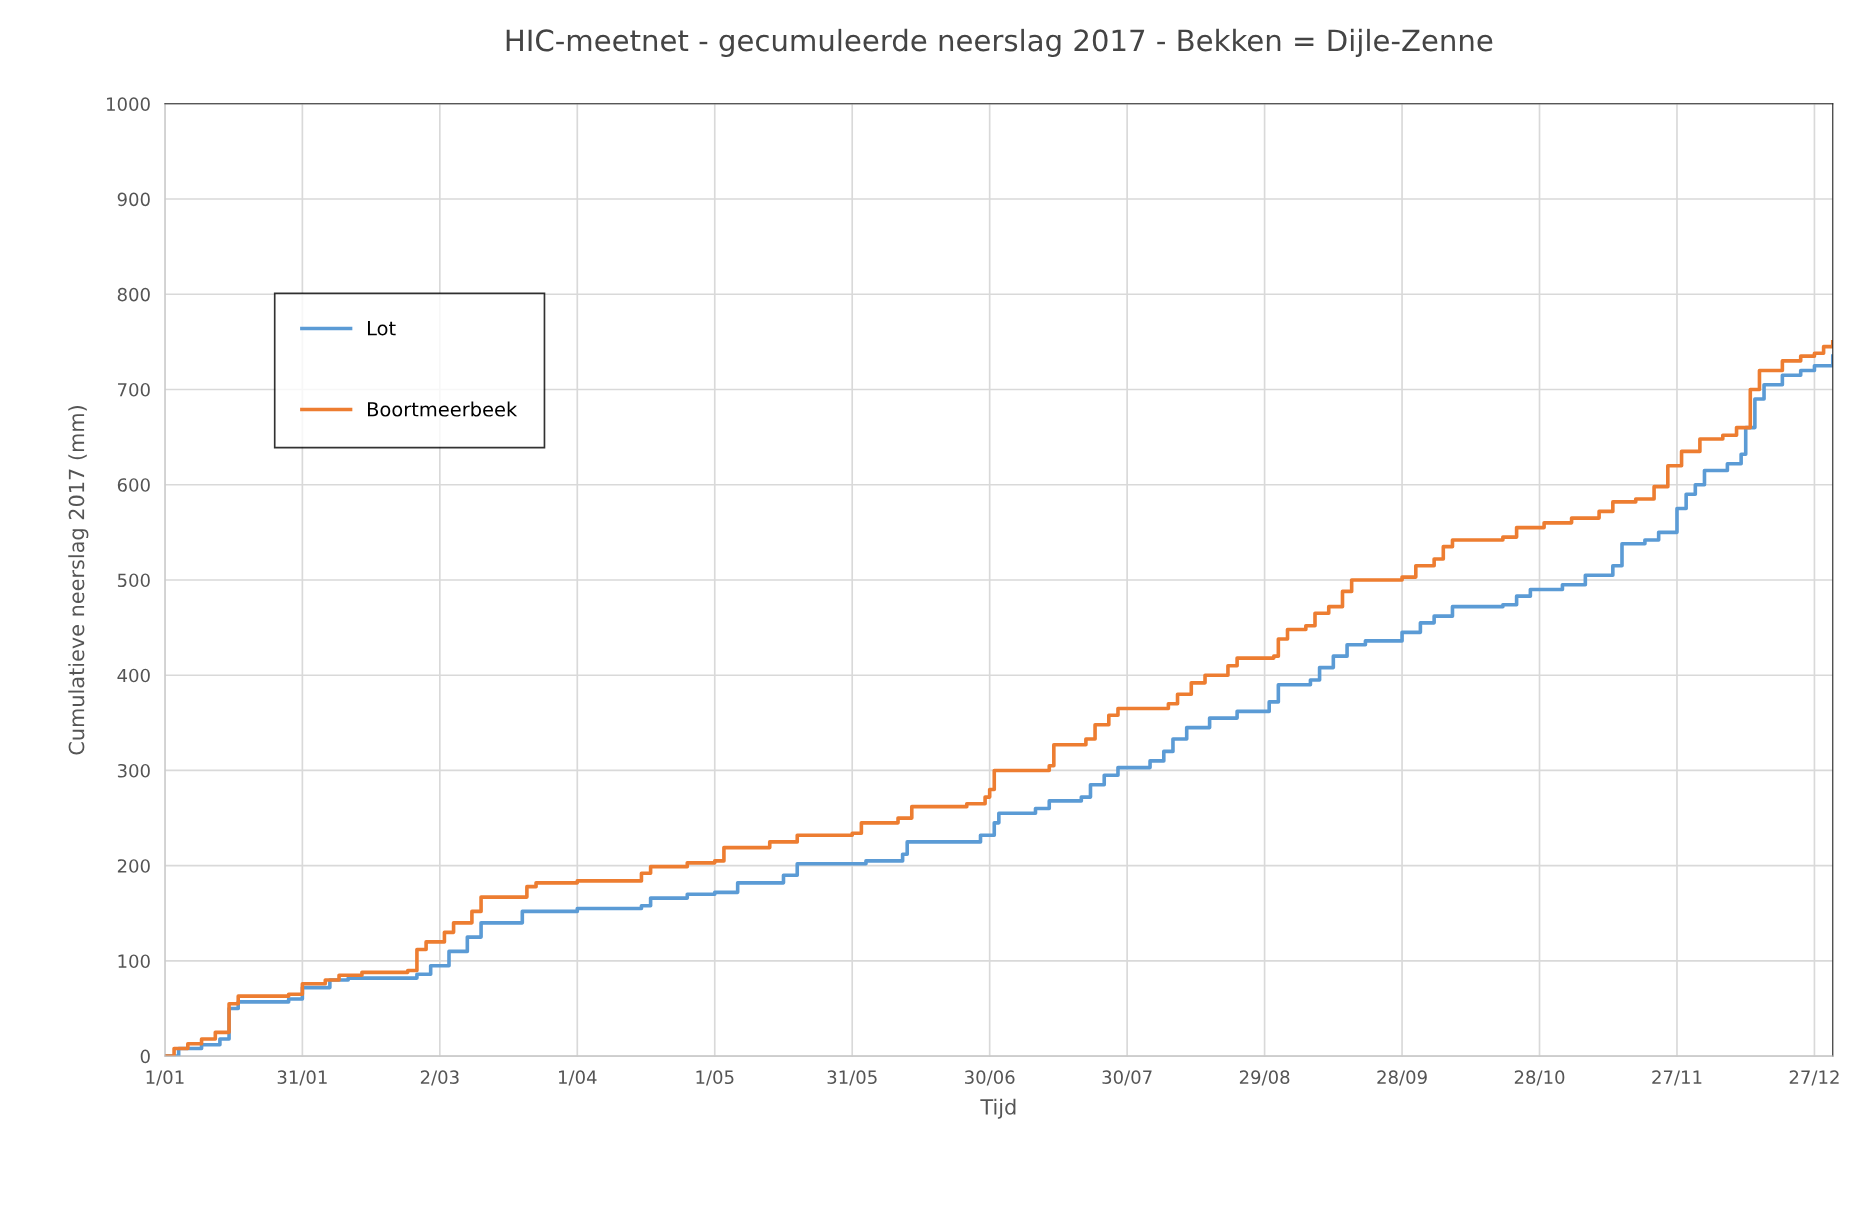 The height and width of the screenshot is (1221, 1874). What do you see at coordinates (1402, 1078) in the screenshot?
I see `x-tick-label: 28/09` at bounding box center [1402, 1078].